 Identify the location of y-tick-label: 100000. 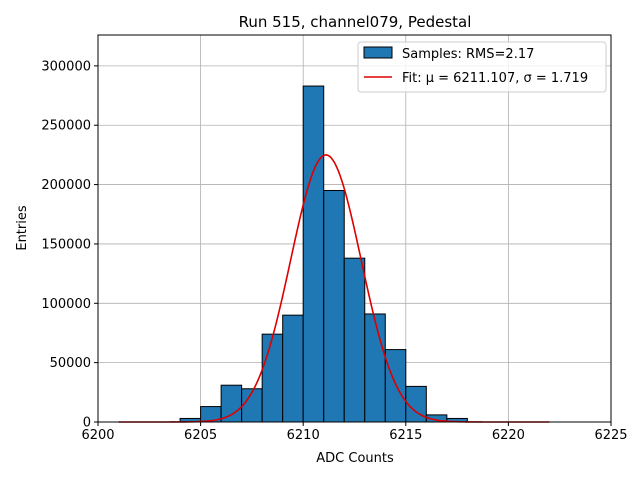
(66, 304).